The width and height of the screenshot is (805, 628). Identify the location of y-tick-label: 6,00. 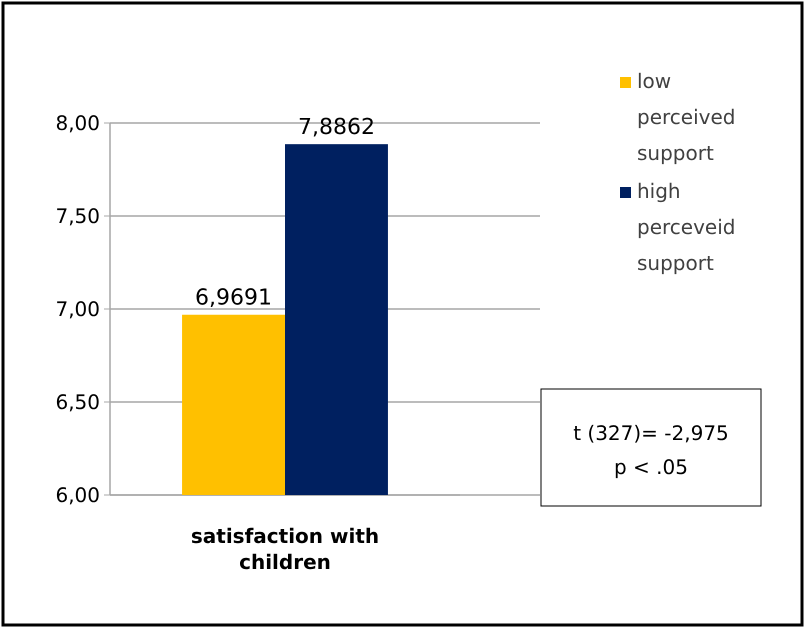
(77, 495).